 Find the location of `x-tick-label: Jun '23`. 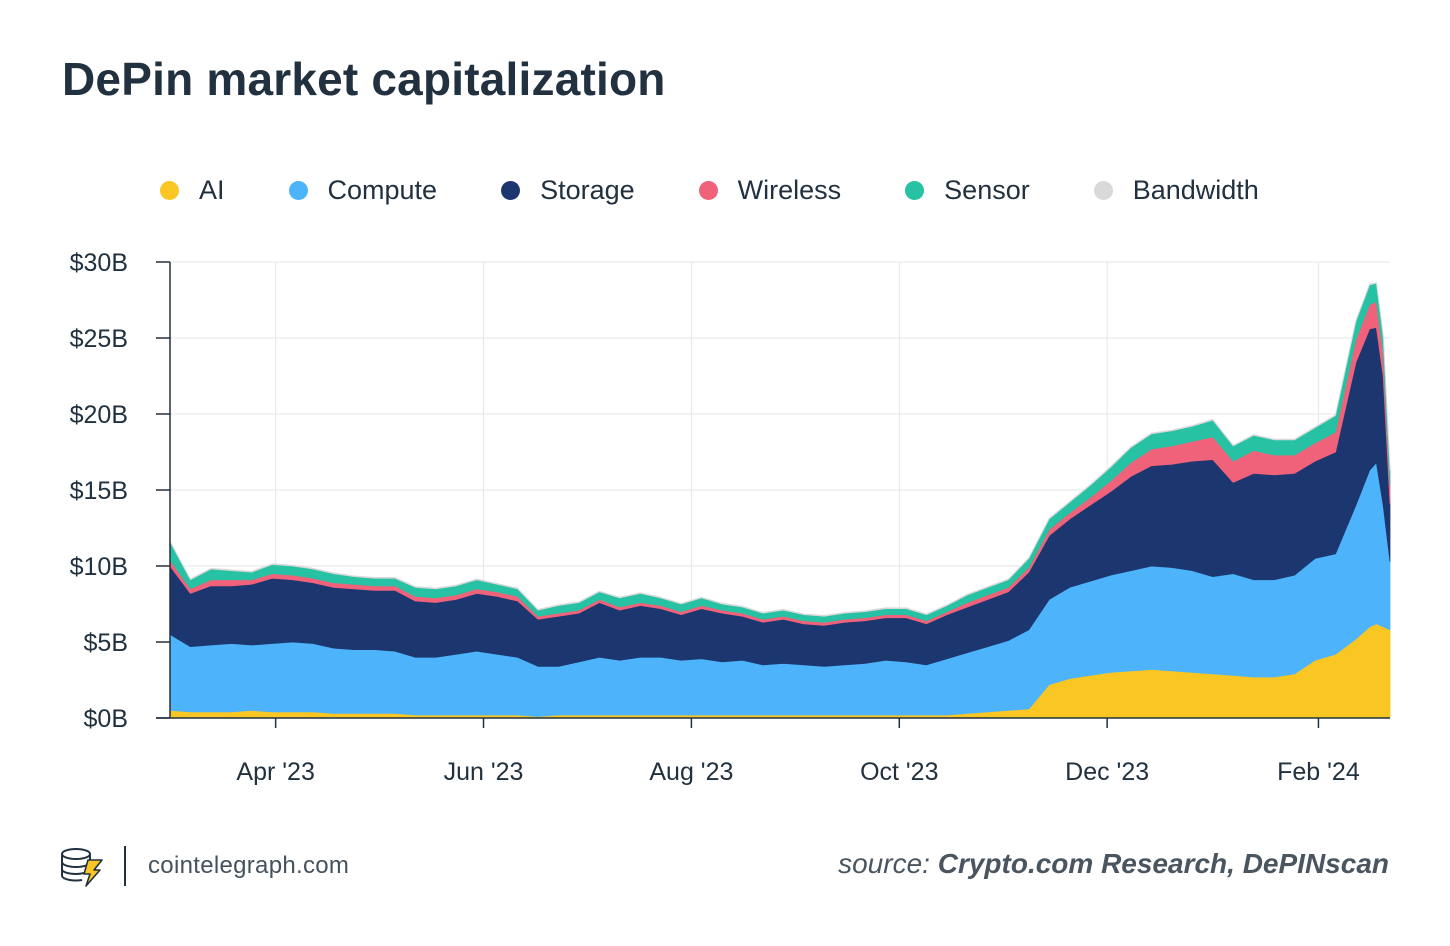

x-tick-label: Jun '23 is located at coordinates (484, 772).